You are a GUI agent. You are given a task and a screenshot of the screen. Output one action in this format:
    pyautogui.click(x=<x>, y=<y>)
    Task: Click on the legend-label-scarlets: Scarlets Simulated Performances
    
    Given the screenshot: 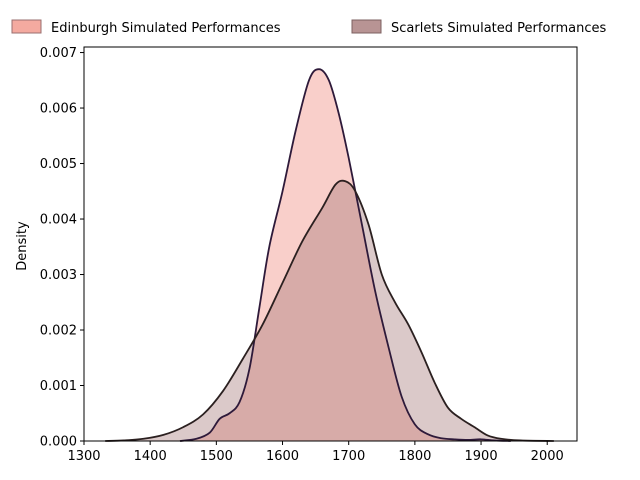 What is the action you would take?
    pyautogui.click(x=499, y=28)
    